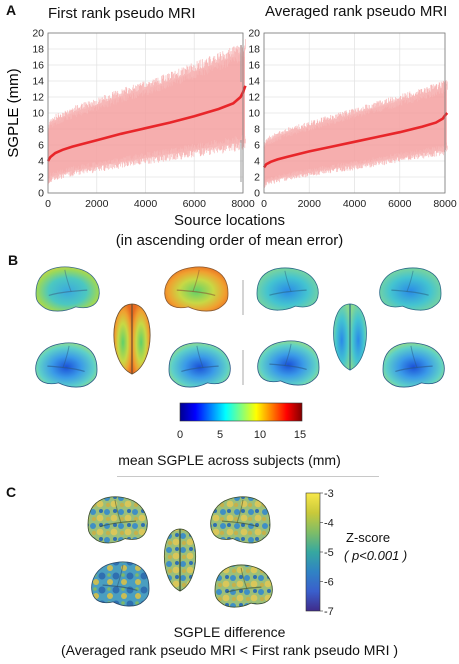 This screenshot has height=664, width=459. What do you see at coordinates (145, 113) in the screenshot?
I see `plot-frame` at bounding box center [145, 113].